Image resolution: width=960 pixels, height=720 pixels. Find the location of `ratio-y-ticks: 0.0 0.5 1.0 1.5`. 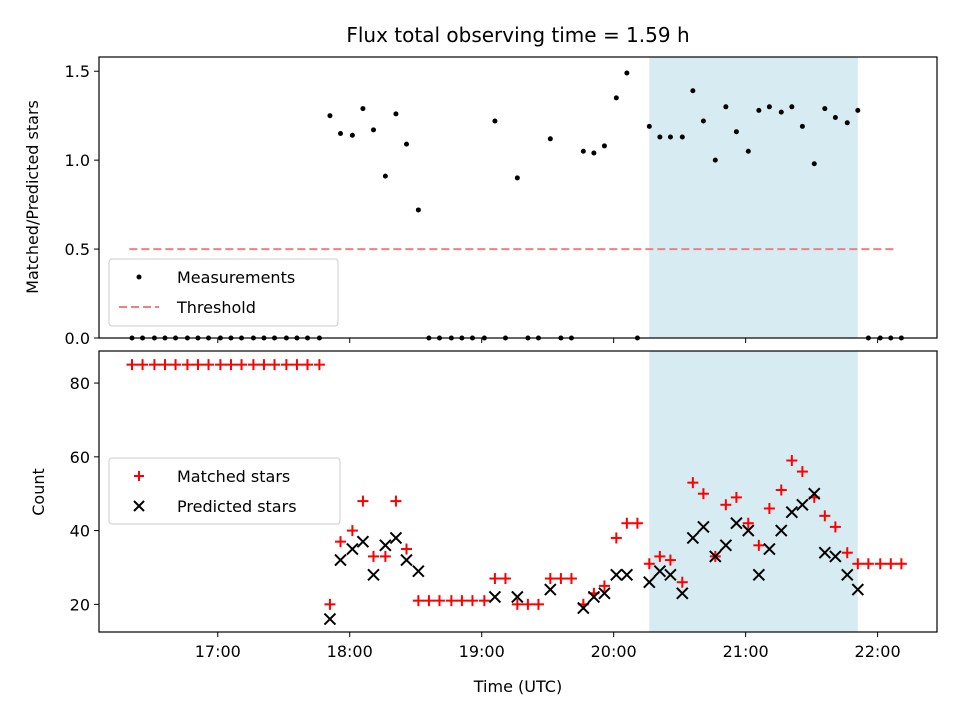

ratio-y-ticks: 0.0 0.5 1.0 1.5 is located at coordinates (82, 205).